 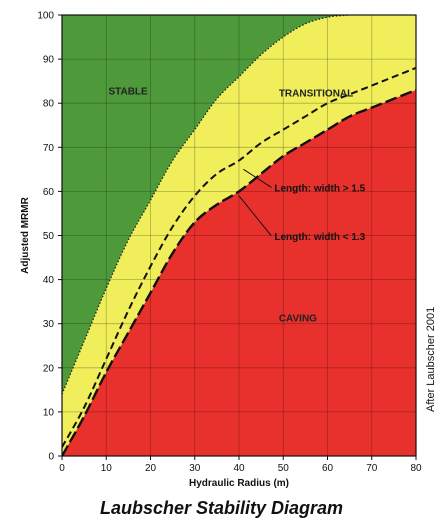 I want to click on y-tick-label: 10, so click(x=49, y=412).